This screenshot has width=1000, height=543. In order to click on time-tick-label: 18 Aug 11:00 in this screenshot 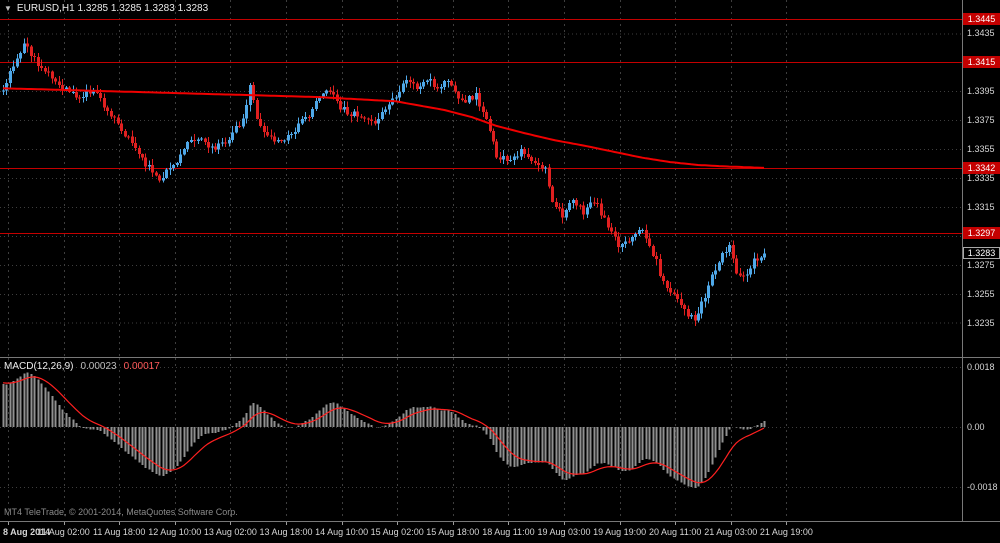, I will do `click(508, 532)`.